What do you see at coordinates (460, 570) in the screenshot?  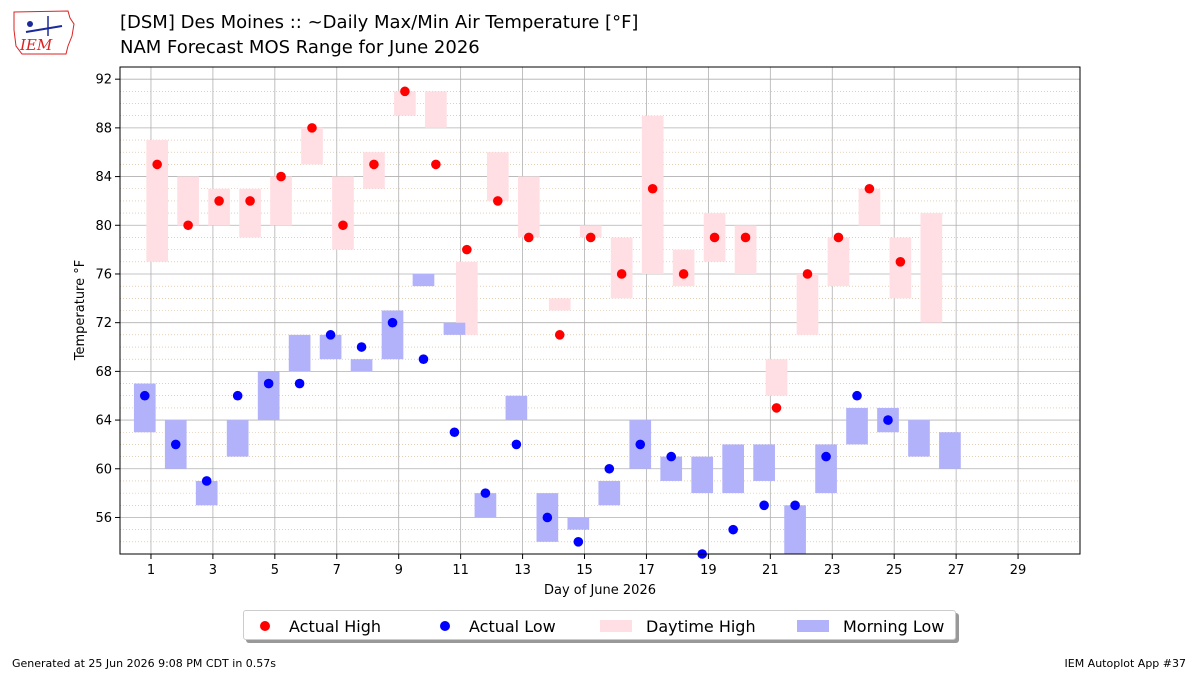 I see `x-tick-label: 11` at bounding box center [460, 570].